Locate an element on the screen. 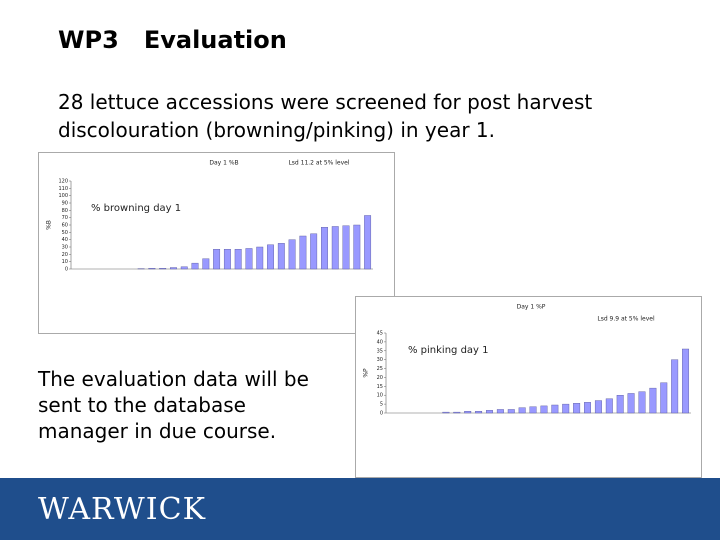 This screenshot has height=540, width=720. y-tick-label: 15 is located at coordinates (380, 387).